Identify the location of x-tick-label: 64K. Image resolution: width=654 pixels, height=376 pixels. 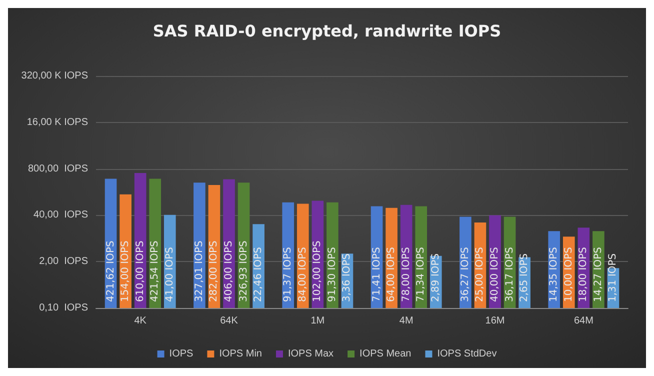
(229, 321).